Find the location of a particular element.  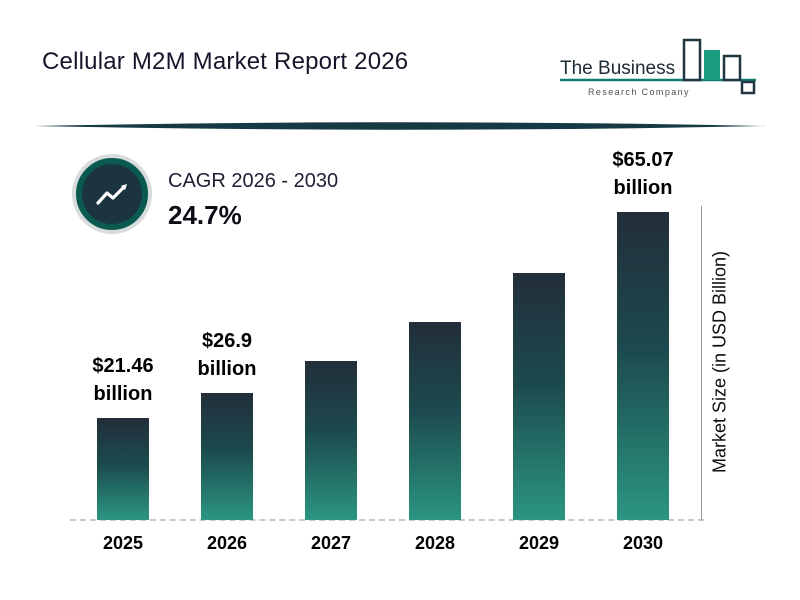

logo-text-primary: The Business is located at coordinates (617, 68).